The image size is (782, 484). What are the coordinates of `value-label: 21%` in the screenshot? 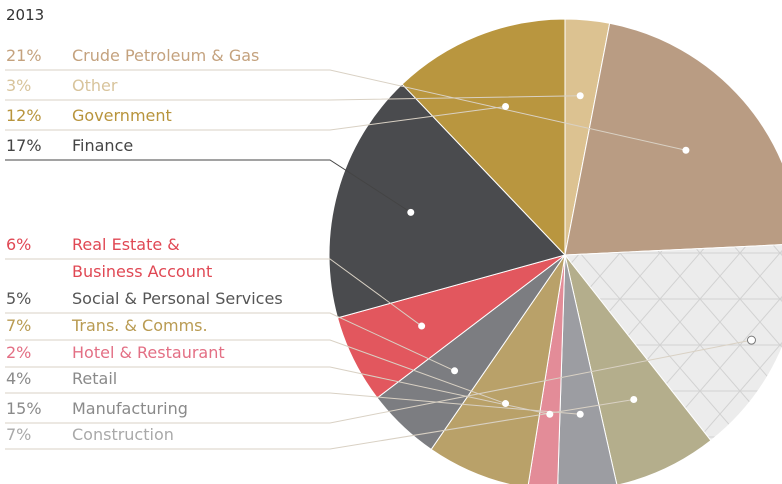 It's located at (24, 55).